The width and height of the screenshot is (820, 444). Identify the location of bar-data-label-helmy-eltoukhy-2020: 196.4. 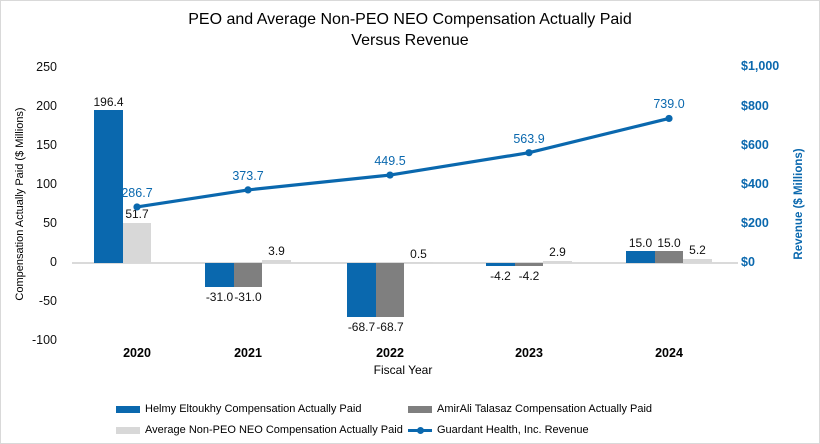
(108, 101).